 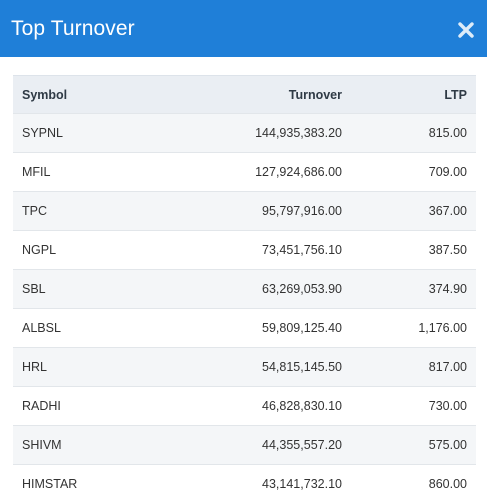 I want to click on table-row: TPC 95,797,916.00 367.00, so click(x=244, y=211).